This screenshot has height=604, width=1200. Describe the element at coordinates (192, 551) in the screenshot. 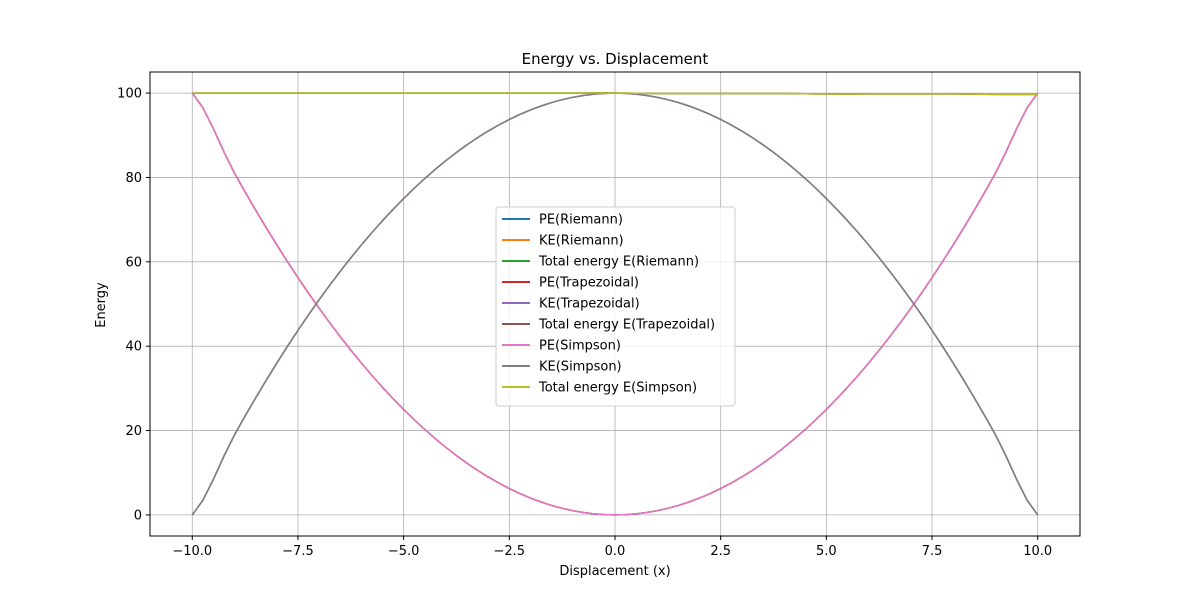

I see `x-tick-label: −10.0` at that location.